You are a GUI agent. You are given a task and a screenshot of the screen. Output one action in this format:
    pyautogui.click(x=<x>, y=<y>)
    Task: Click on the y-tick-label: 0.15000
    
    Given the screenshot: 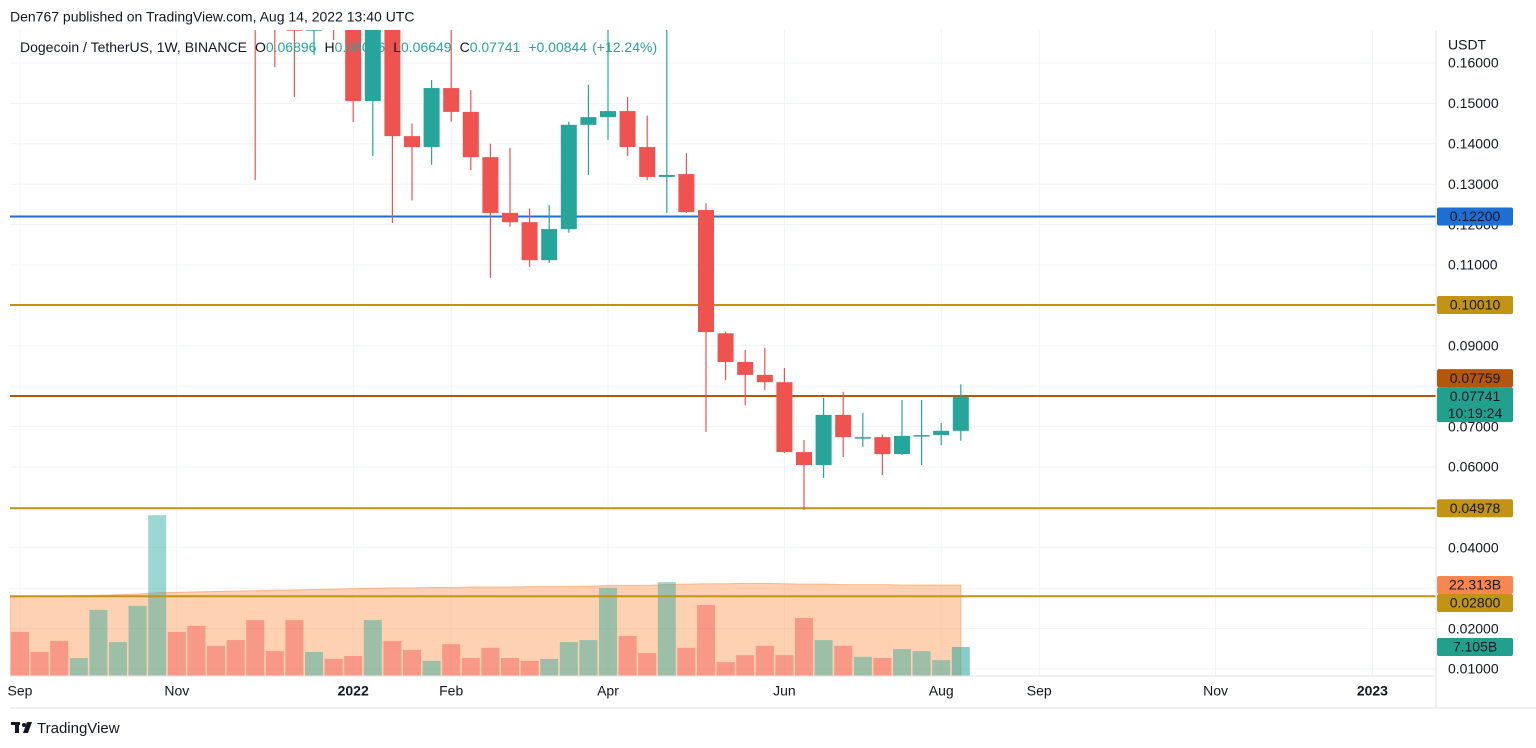 What is the action you would take?
    pyautogui.click(x=1473, y=103)
    